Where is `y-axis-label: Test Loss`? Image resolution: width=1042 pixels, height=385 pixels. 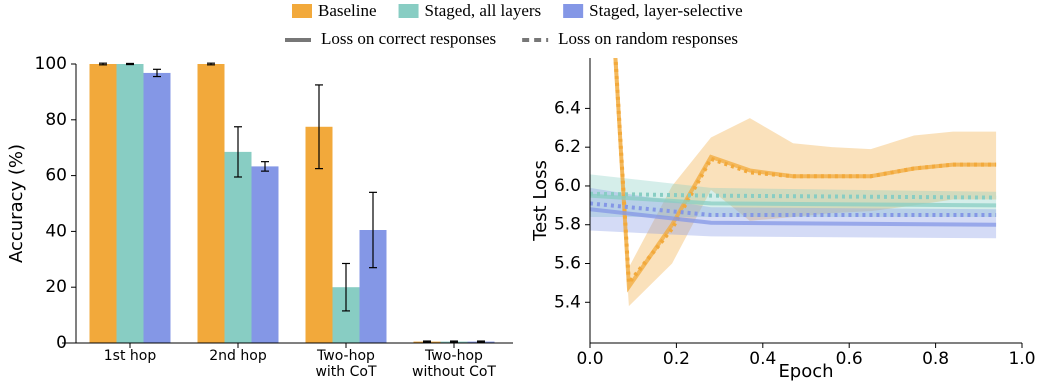 y-axis-label: Test Loss is located at coordinates (540, 201).